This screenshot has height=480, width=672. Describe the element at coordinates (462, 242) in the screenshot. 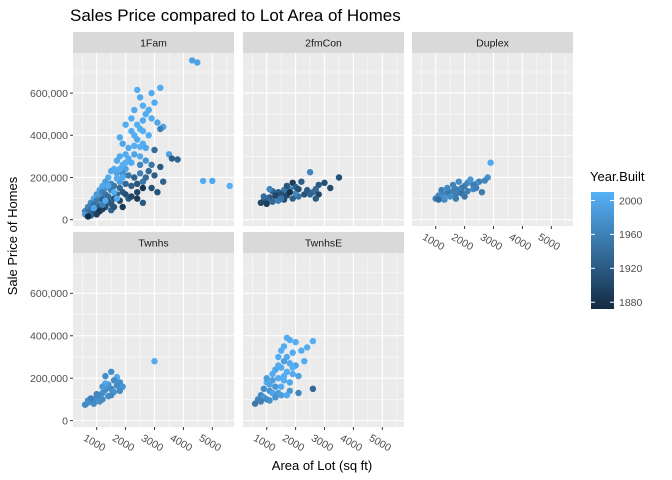

I see `x-tick-label: 2000` at that location.